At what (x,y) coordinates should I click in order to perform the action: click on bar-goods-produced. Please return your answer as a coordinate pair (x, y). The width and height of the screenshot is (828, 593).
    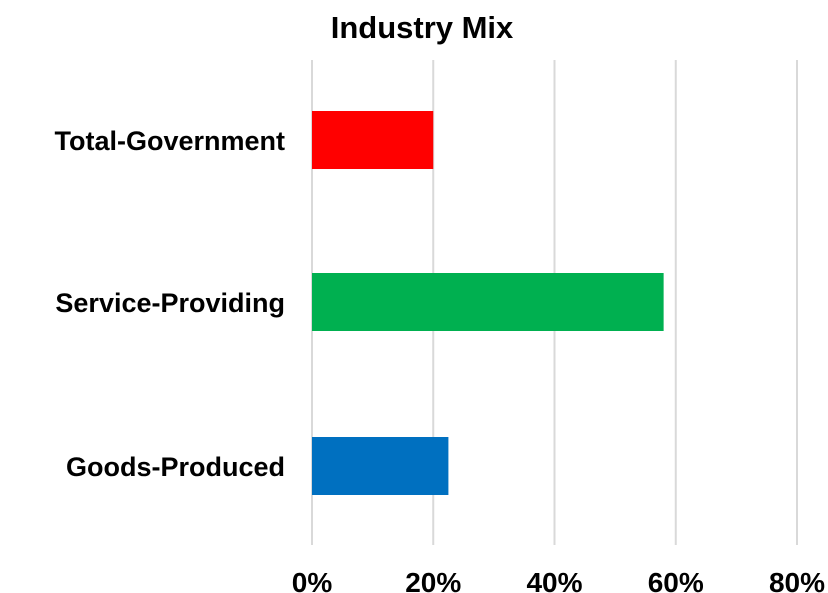
    Looking at the image, I should click on (380, 466).